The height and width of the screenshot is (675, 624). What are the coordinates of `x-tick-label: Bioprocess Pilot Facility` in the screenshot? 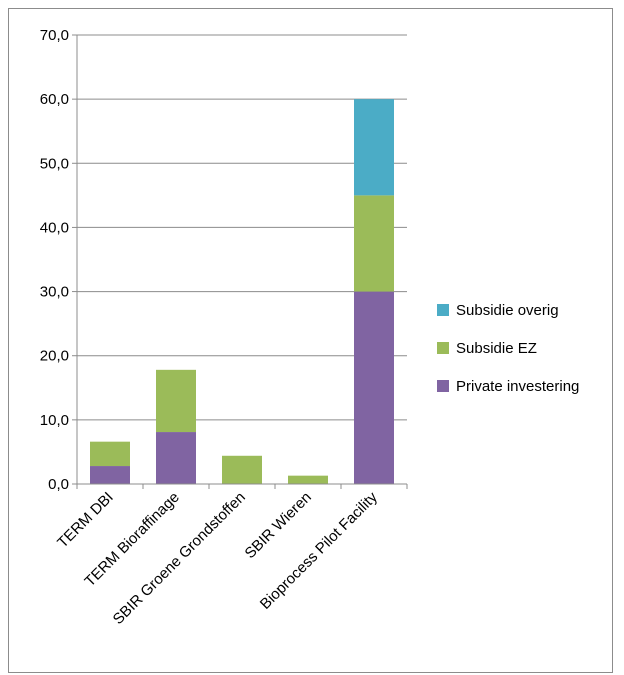 It's located at (319, 550).